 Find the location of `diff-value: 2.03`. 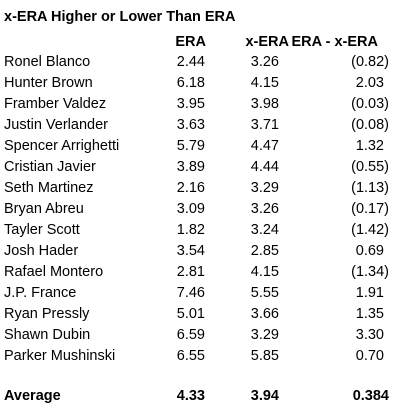

diff-value: 2.03 is located at coordinates (369, 83).